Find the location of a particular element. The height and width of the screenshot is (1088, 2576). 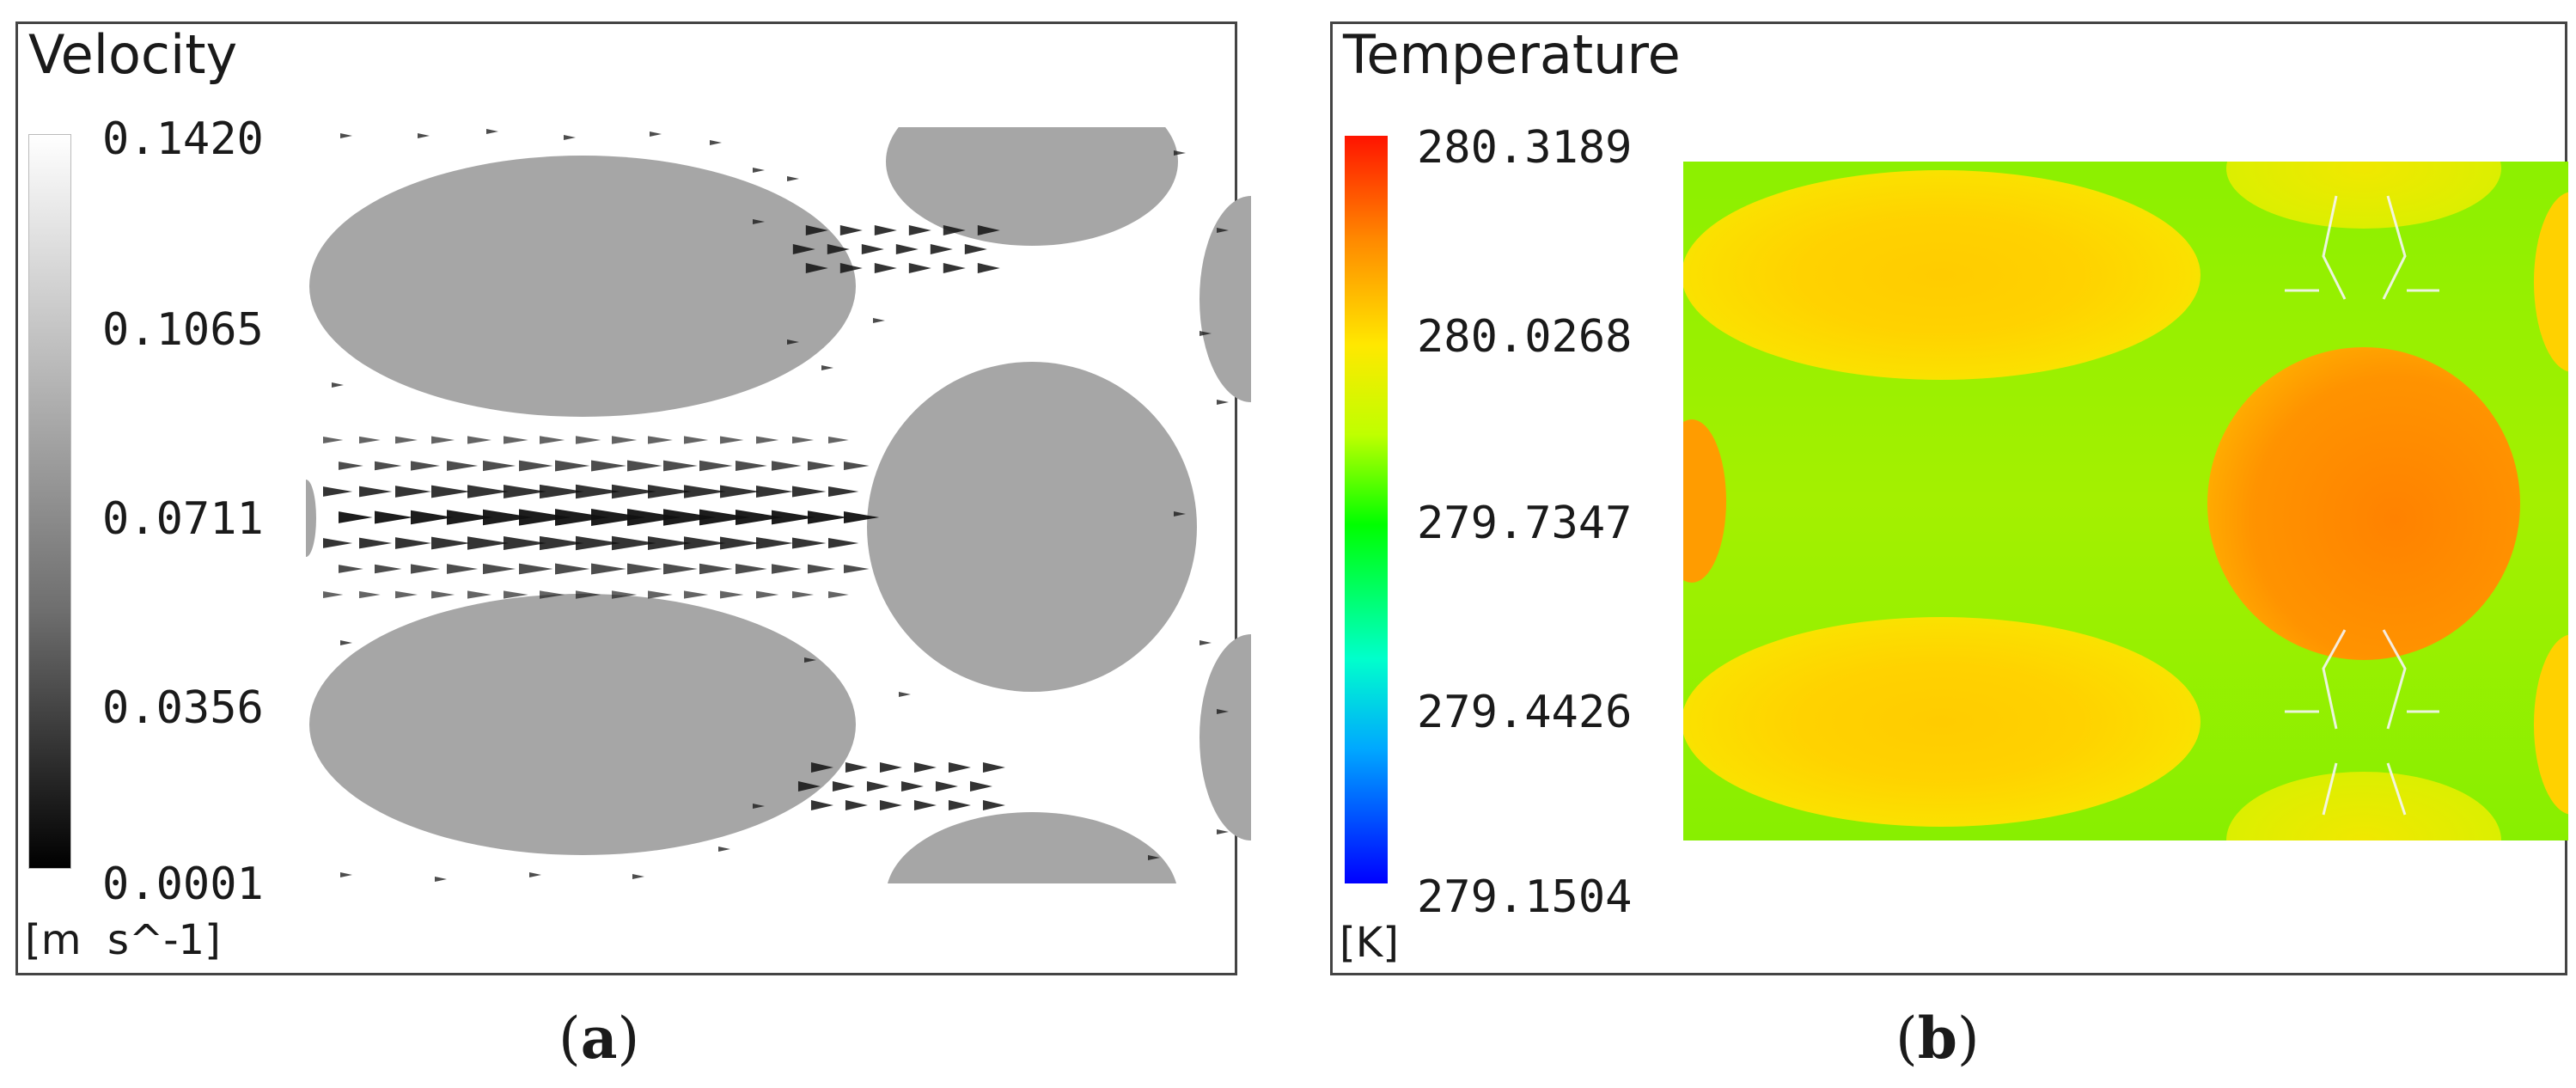

circle-obstacle-top is located at coordinates (1032, 186).